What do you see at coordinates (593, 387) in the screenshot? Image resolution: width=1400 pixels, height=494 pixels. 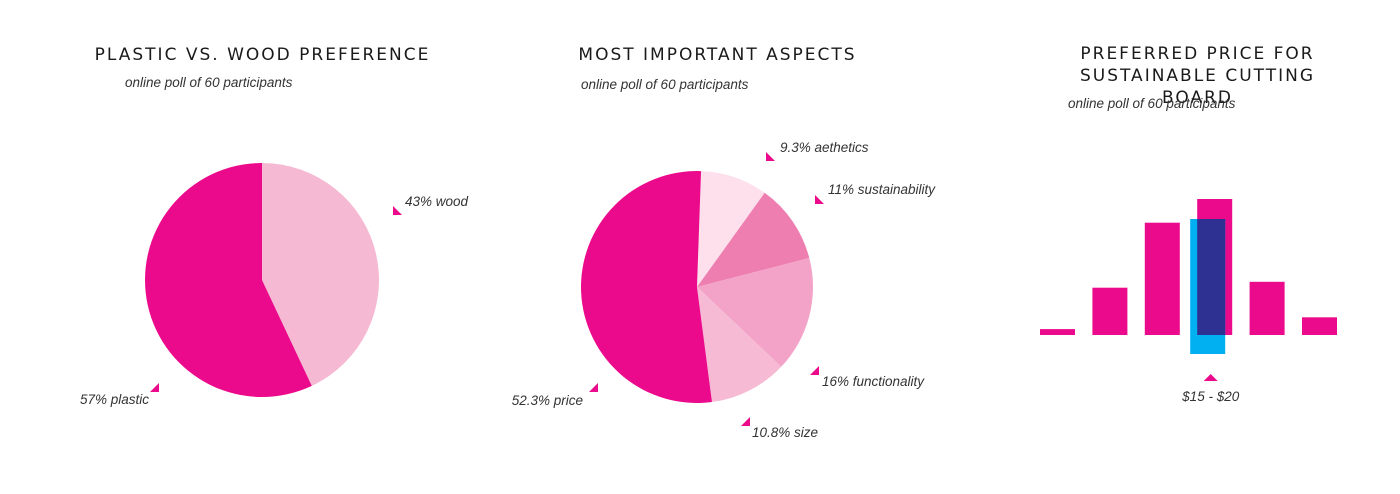 I see `pie2-marker-price` at bounding box center [593, 387].